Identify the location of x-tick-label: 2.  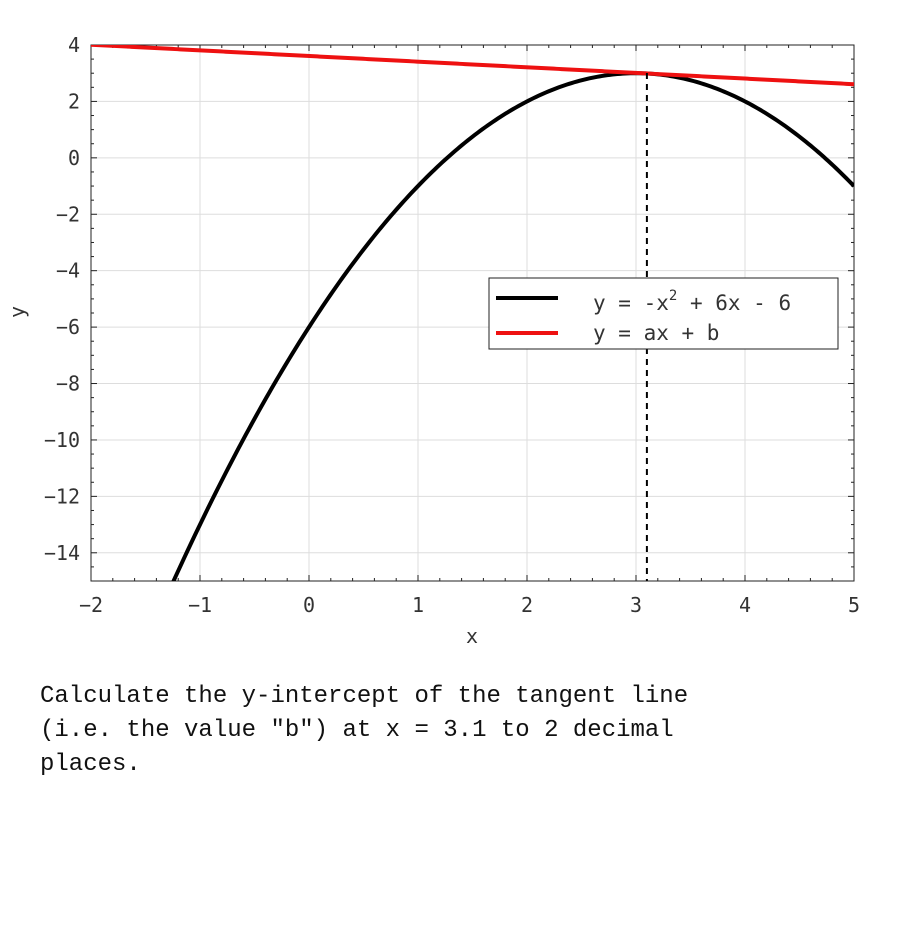
(527, 605).